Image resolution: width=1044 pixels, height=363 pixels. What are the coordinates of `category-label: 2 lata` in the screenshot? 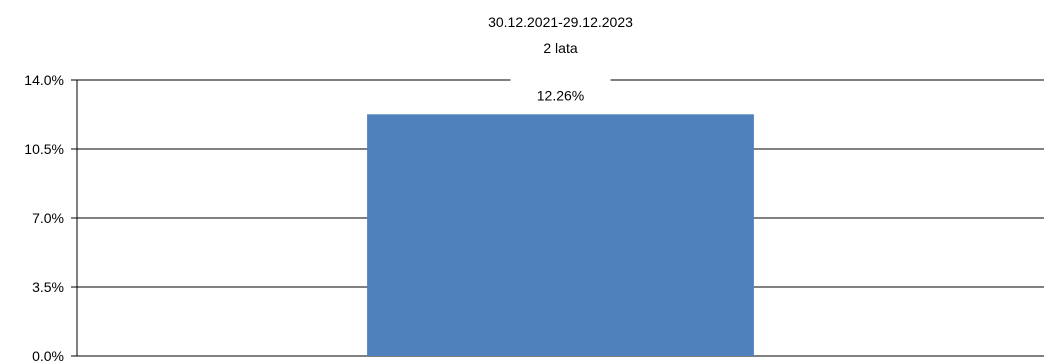 It's located at (560, 48).